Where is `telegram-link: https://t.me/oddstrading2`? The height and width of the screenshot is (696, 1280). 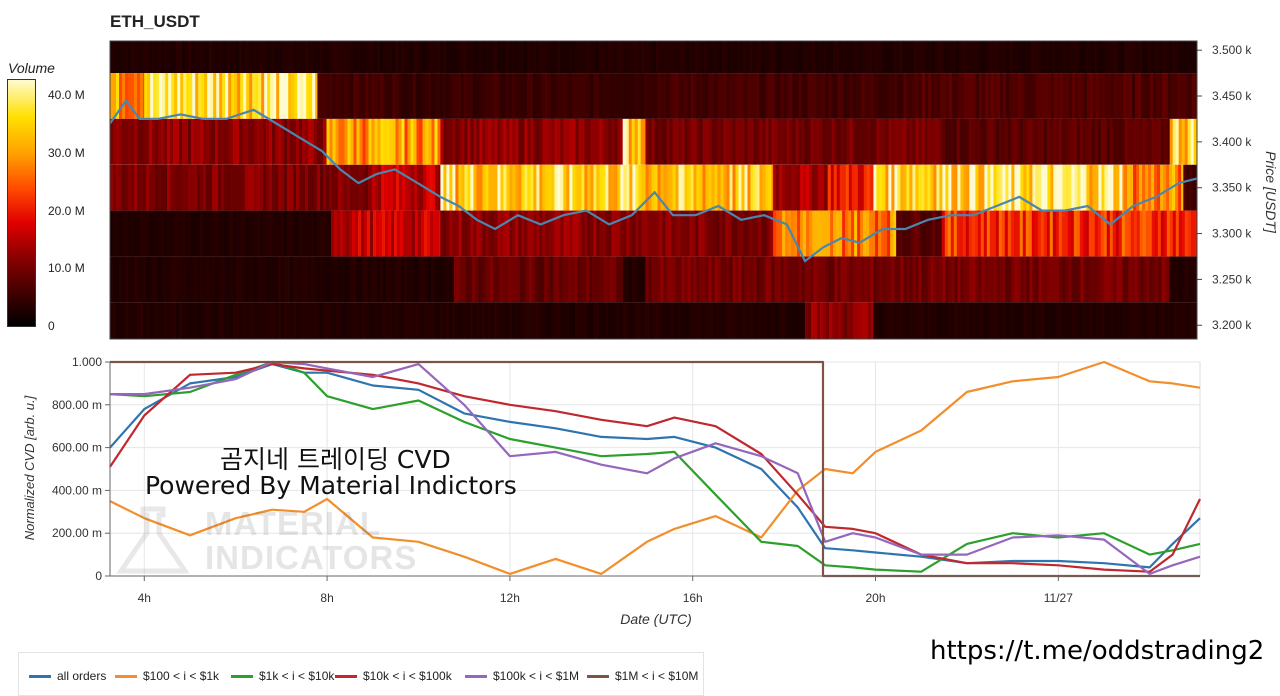
telegram-link: https://t.me/oddstrading2 is located at coordinates (1097, 651).